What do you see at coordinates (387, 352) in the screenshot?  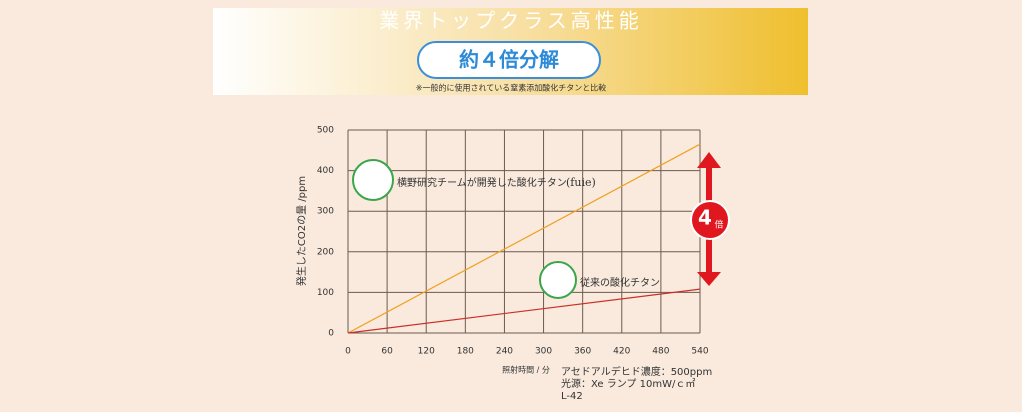 I see `x-tick-label: 60` at bounding box center [387, 352].